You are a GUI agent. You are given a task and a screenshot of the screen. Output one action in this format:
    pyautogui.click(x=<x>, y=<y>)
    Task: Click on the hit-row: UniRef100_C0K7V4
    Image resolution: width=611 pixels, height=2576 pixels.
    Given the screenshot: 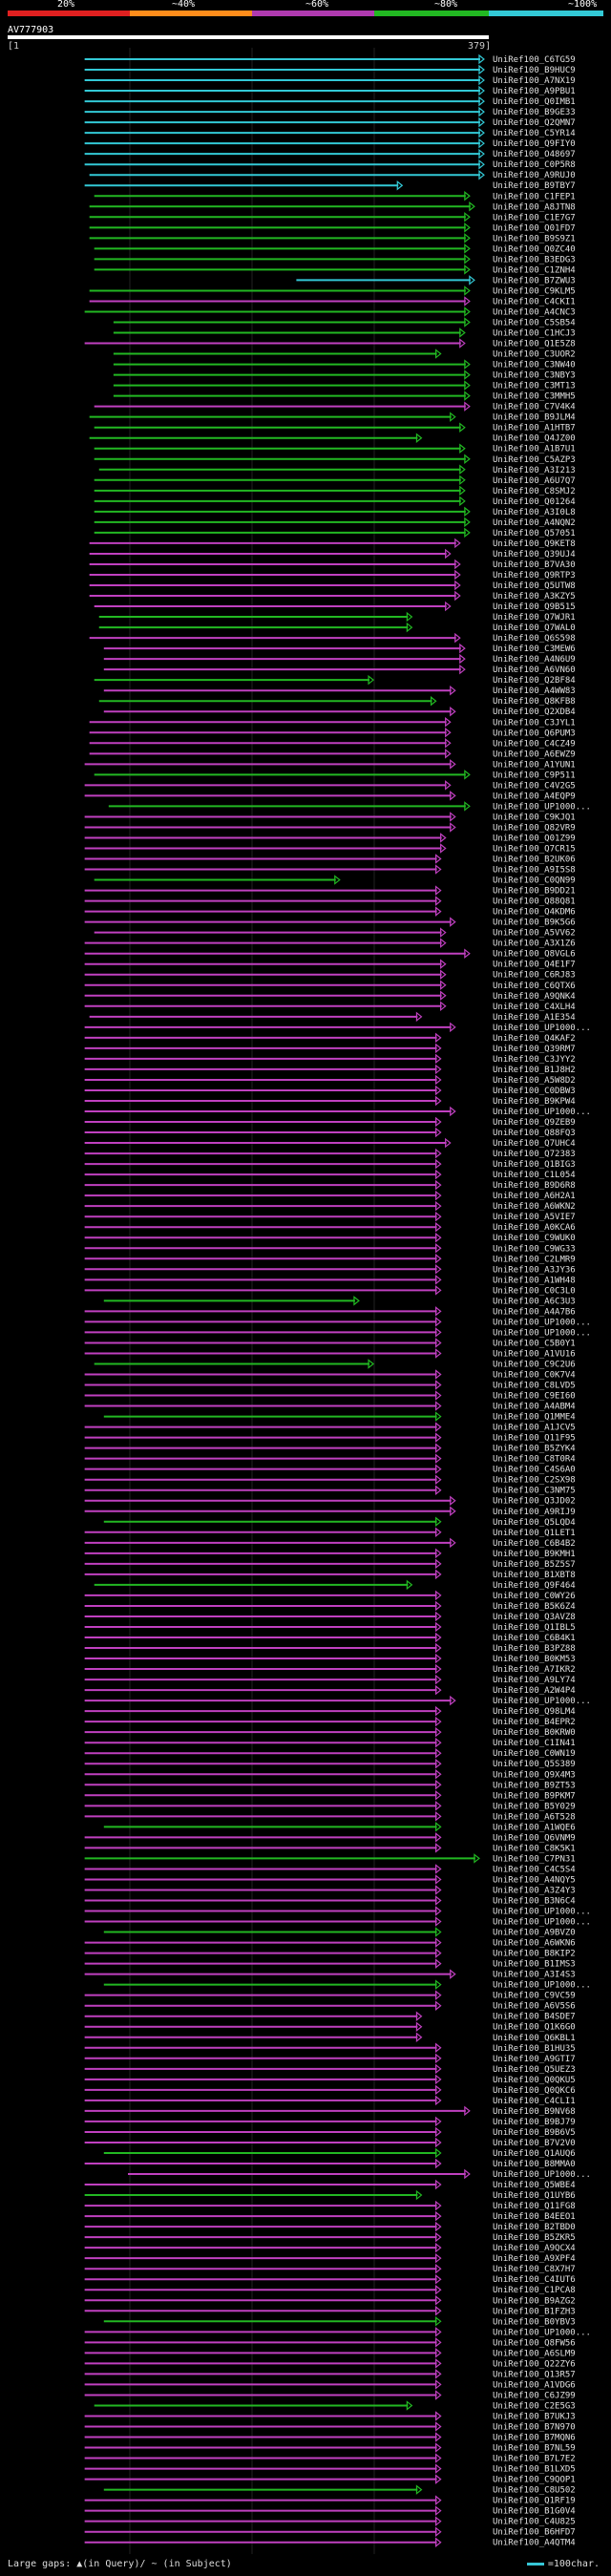 What is the action you would take?
    pyautogui.click(x=330, y=1375)
    